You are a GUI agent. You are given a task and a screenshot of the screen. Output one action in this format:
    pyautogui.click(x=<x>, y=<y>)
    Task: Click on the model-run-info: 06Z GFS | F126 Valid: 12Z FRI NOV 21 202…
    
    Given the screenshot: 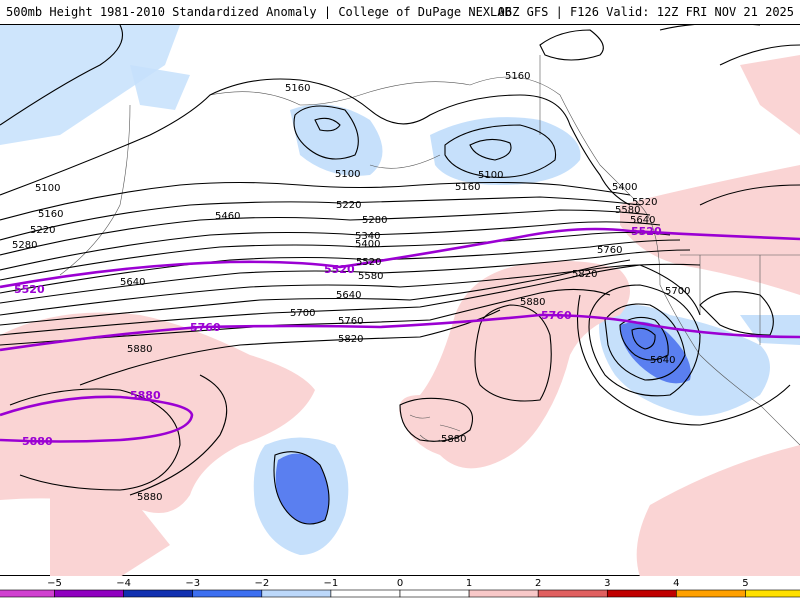 What is the action you would take?
    pyautogui.click(x=645, y=12)
    